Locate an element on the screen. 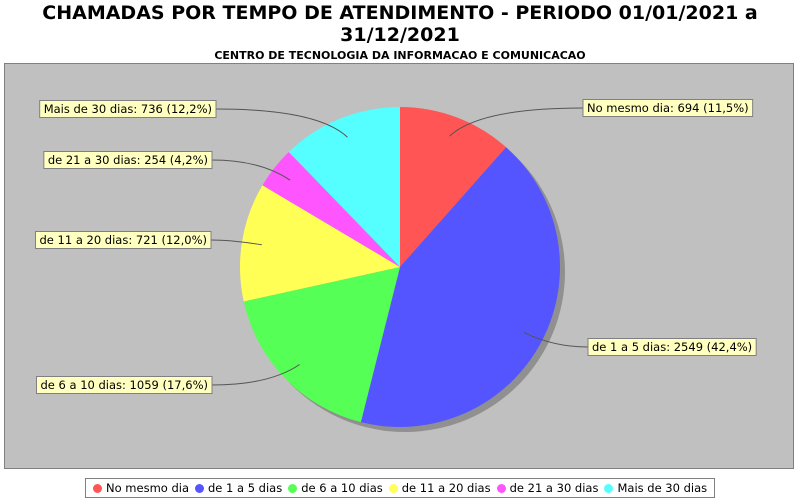  data-label-box-de-6-a-10-dias is located at coordinates (124, 385).